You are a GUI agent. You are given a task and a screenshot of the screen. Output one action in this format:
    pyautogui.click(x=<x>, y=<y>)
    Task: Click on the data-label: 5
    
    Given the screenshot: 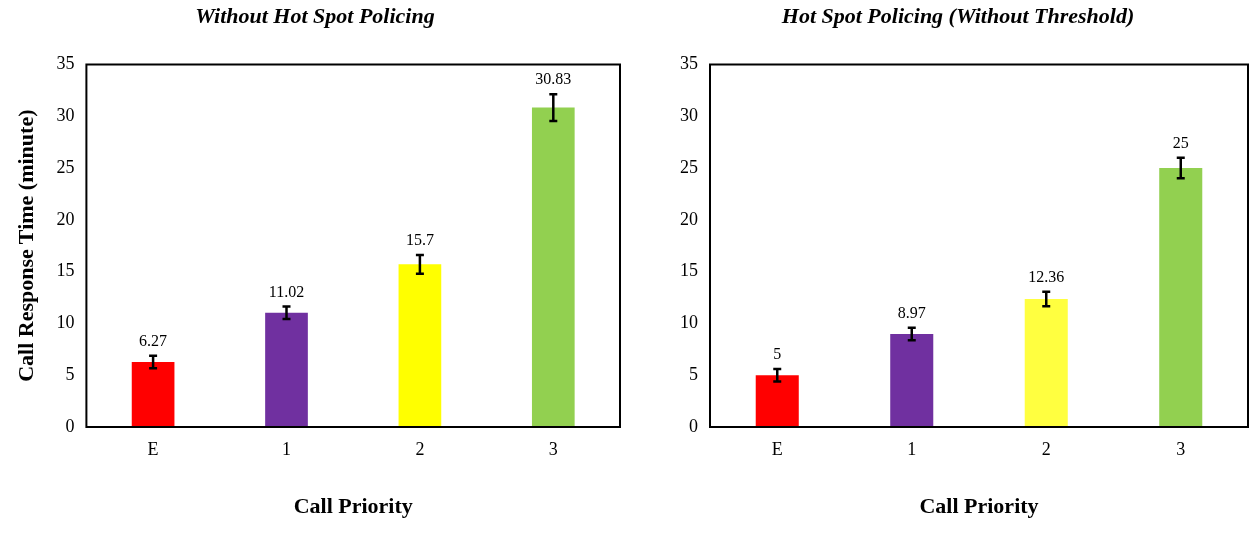 What is the action you would take?
    pyautogui.click(x=777, y=354)
    